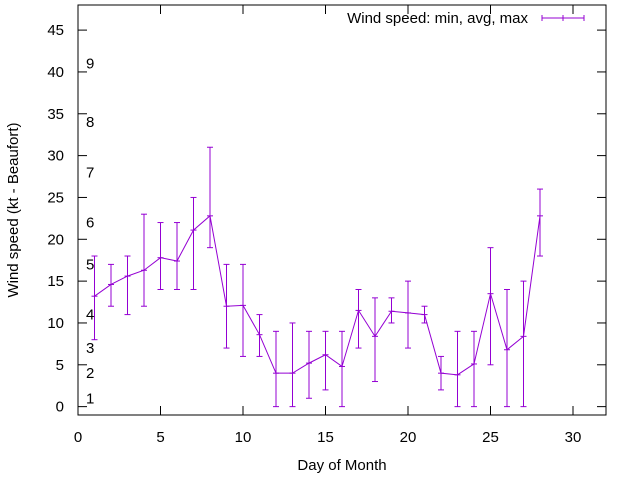  What do you see at coordinates (60, 365) in the screenshot?
I see `y-tick-label-5: 5` at bounding box center [60, 365].